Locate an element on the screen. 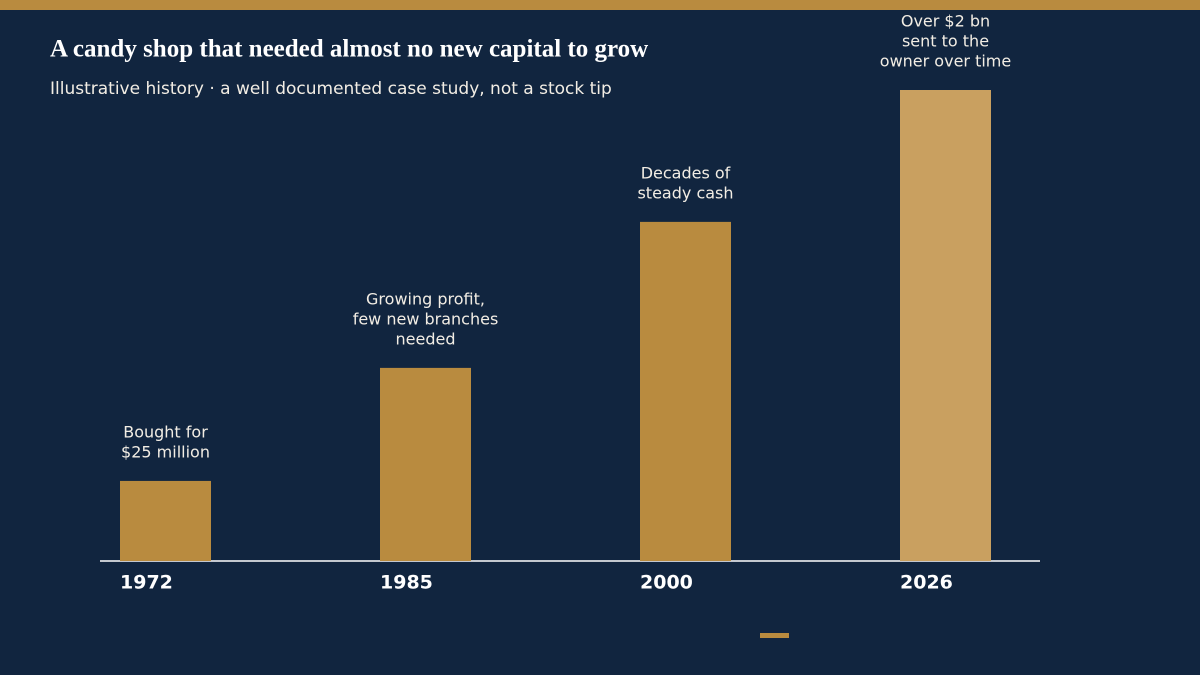  annotation: $25 million is located at coordinates (165, 451).